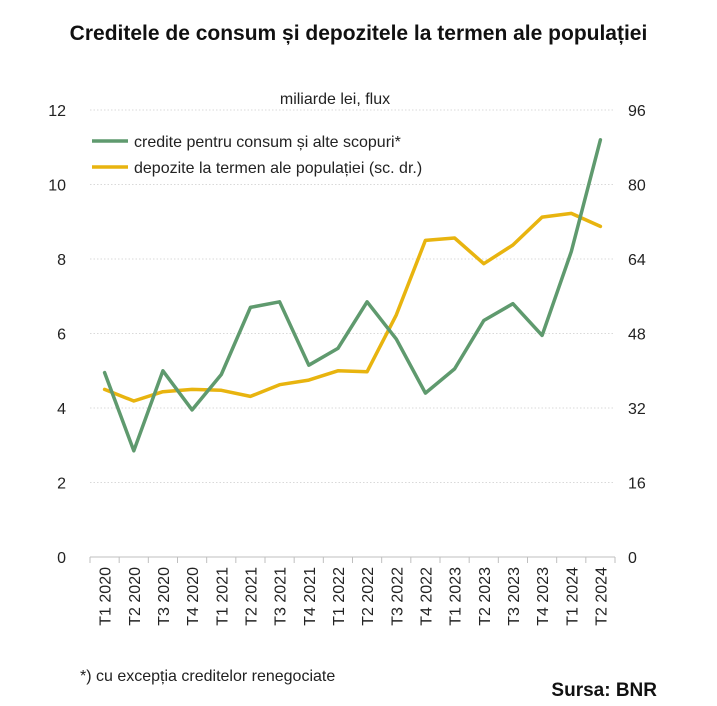 This screenshot has width=717, height=706. Describe the element at coordinates (637, 186) in the screenshot. I see `right-tick-label: 80` at that location.